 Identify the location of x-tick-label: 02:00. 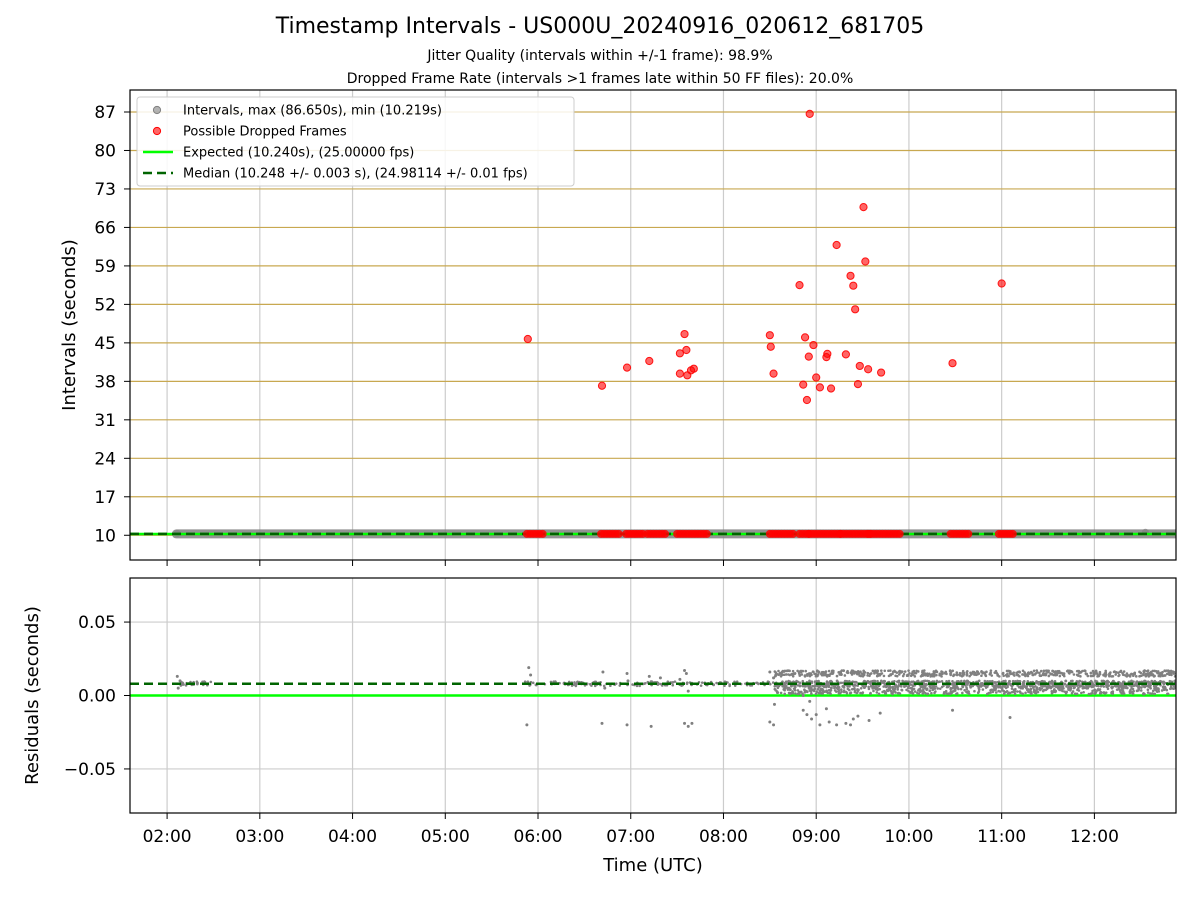
(167, 837).